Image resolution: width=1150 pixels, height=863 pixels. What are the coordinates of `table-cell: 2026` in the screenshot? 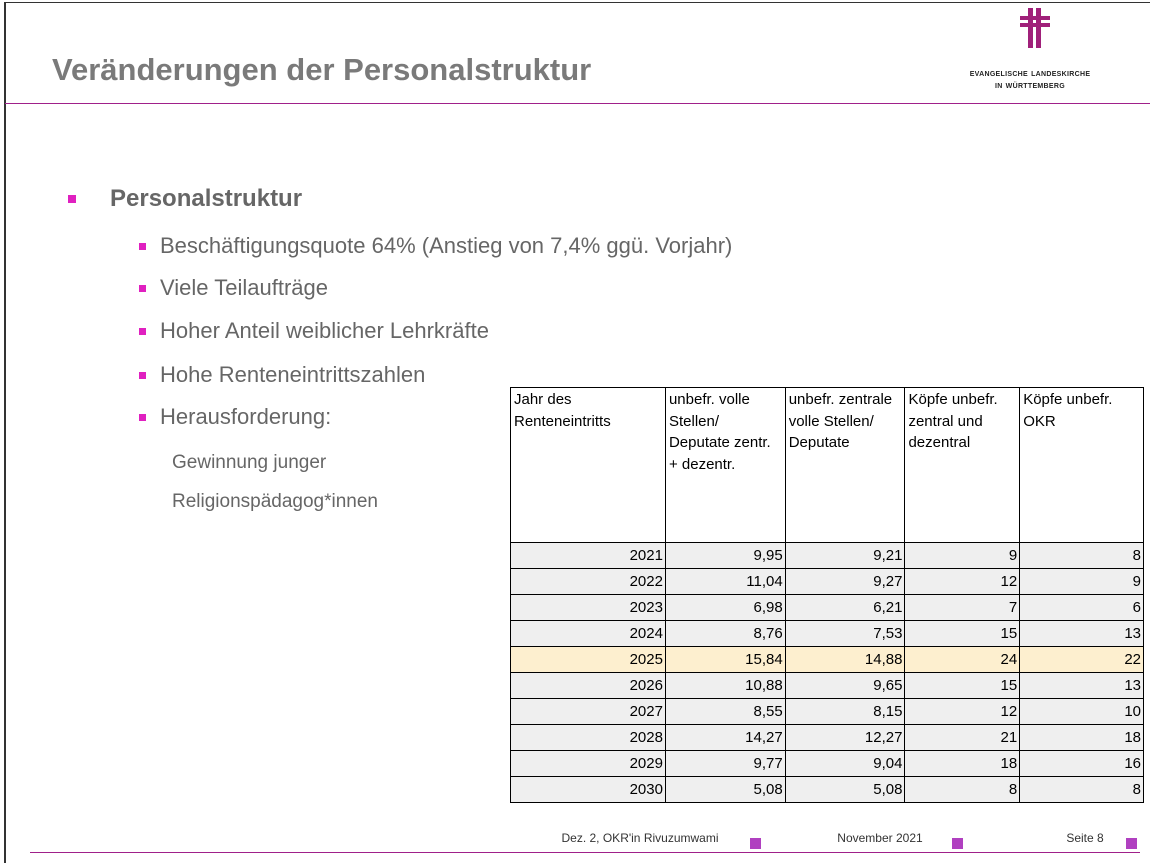 It's located at (588, 685).